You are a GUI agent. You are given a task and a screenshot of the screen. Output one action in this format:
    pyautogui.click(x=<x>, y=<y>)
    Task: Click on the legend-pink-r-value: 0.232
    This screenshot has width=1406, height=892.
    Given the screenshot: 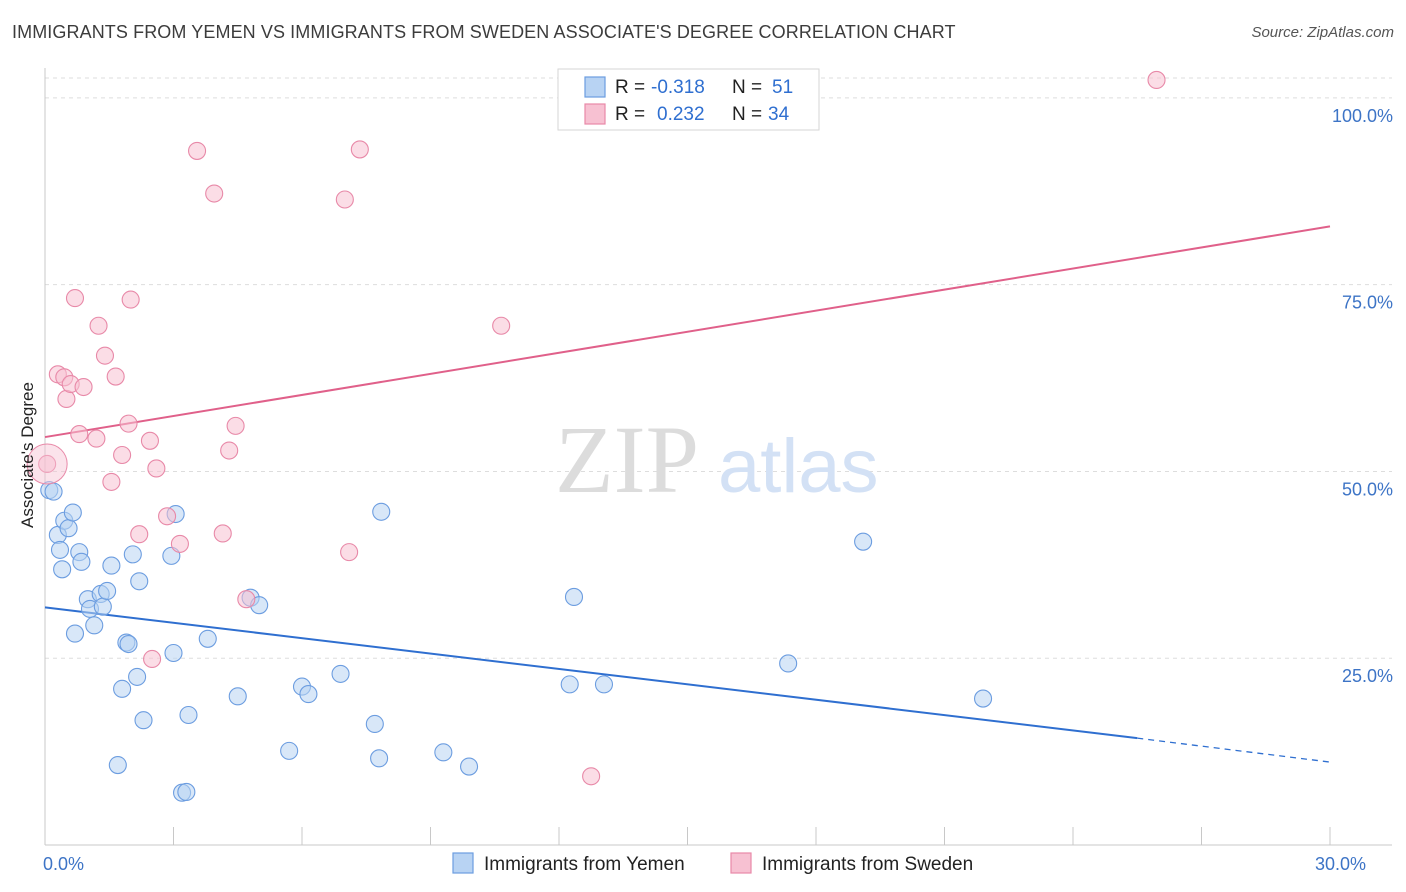 What is the action you would take?
    pyautogui.click(x=681, y=114)
    